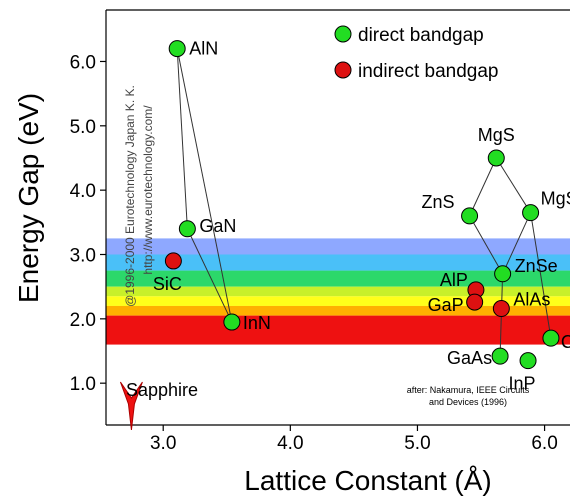  Describe the element at coordinates (148, 190) in the screenshot. I see `website-note: http://www.eurotechnology.com/` at that location.